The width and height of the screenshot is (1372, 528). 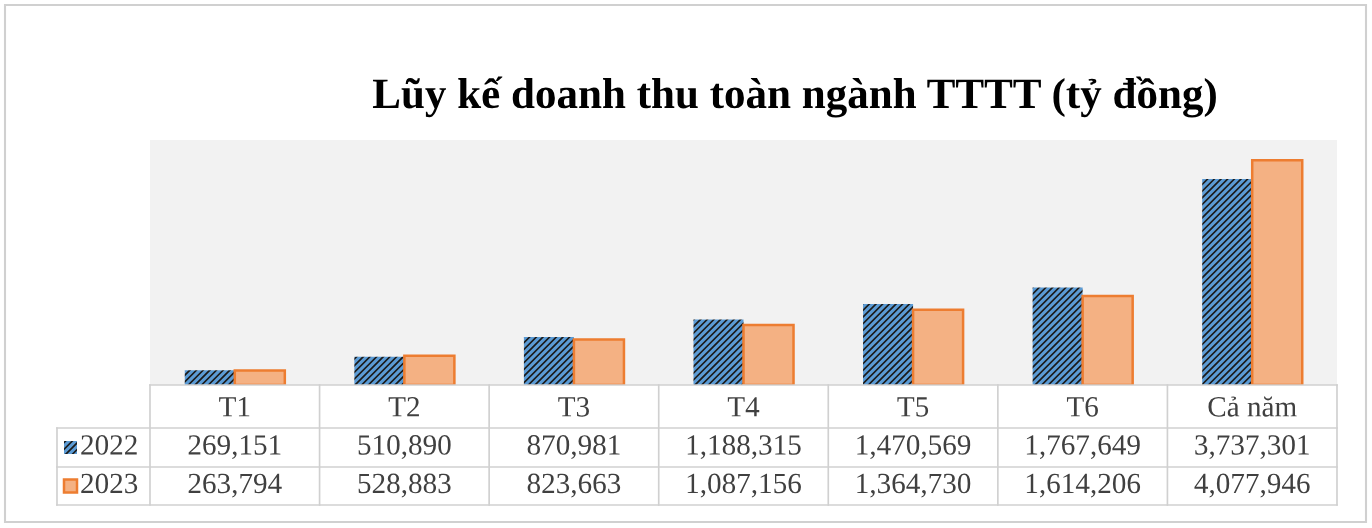 I want to click on x-tick-label: T6, so click(x=1082, y=407).